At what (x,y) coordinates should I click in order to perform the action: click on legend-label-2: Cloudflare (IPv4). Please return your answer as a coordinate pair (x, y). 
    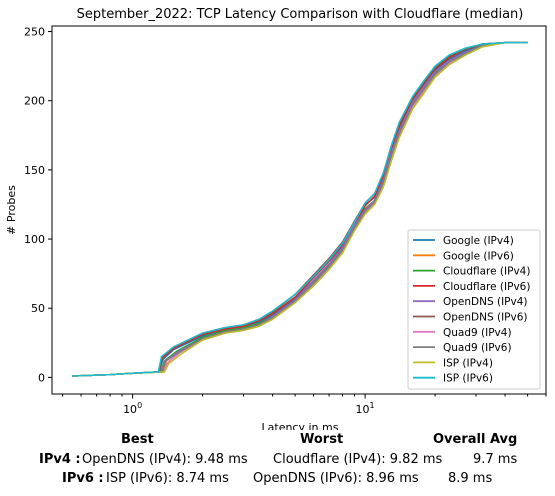
    Looking at the image, I should click on (486, 272).